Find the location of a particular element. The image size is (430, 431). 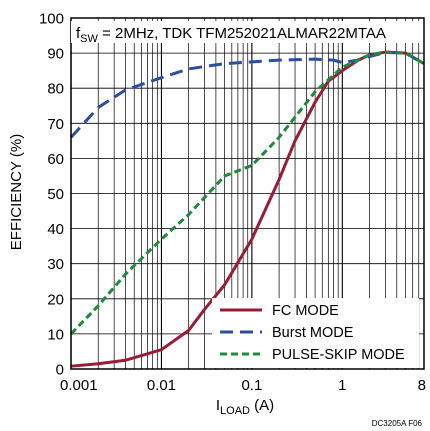

y-tick-label: 100 is located at coordinates (51, 19).